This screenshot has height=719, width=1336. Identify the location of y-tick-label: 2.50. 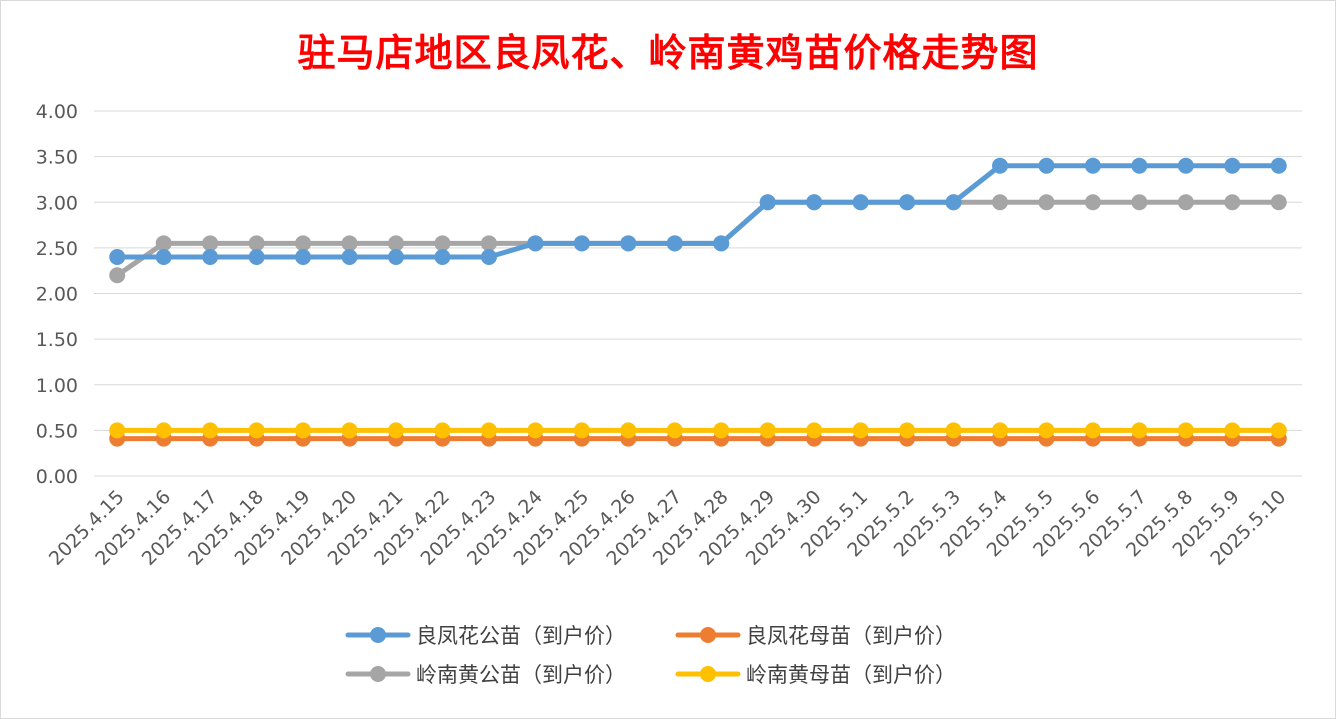
(57, 249).